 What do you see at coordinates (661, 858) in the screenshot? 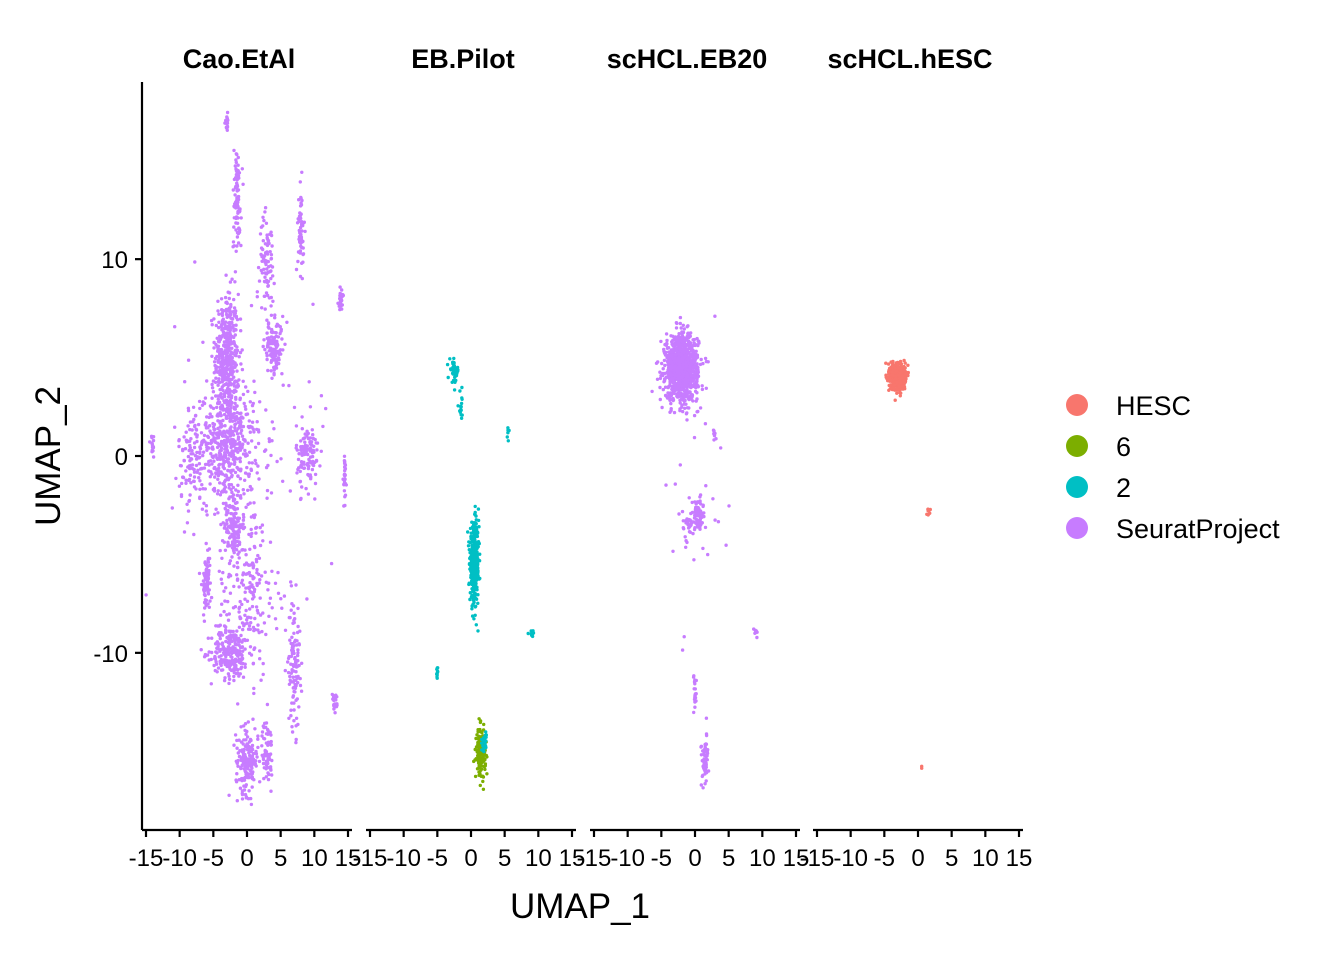
I see `x-tick-label: -5` at bounding box center [661, 858].